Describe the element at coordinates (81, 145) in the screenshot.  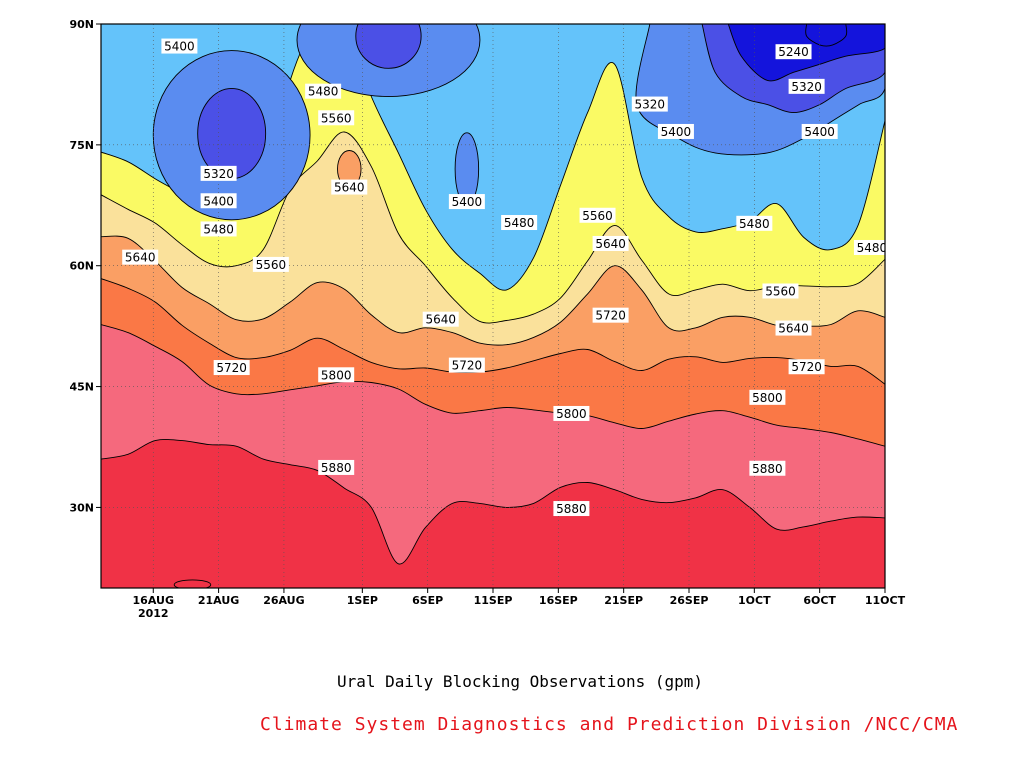
I see `y-tick-label: 75N` at that location.